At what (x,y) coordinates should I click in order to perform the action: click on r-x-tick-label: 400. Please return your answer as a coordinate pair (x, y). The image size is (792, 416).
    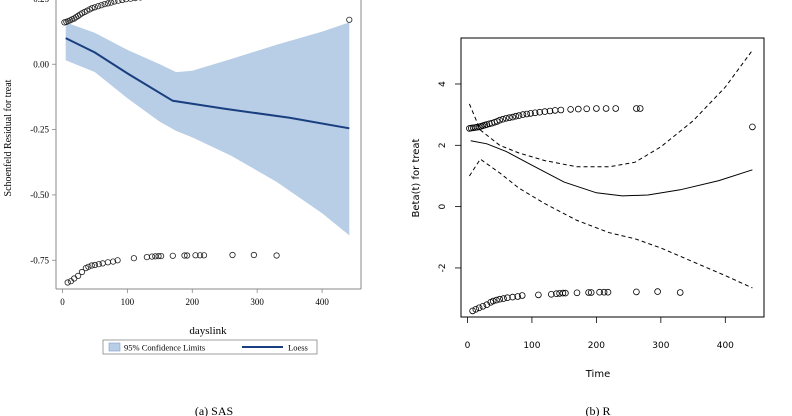
    Looking at the image, I should click on (725, 346).